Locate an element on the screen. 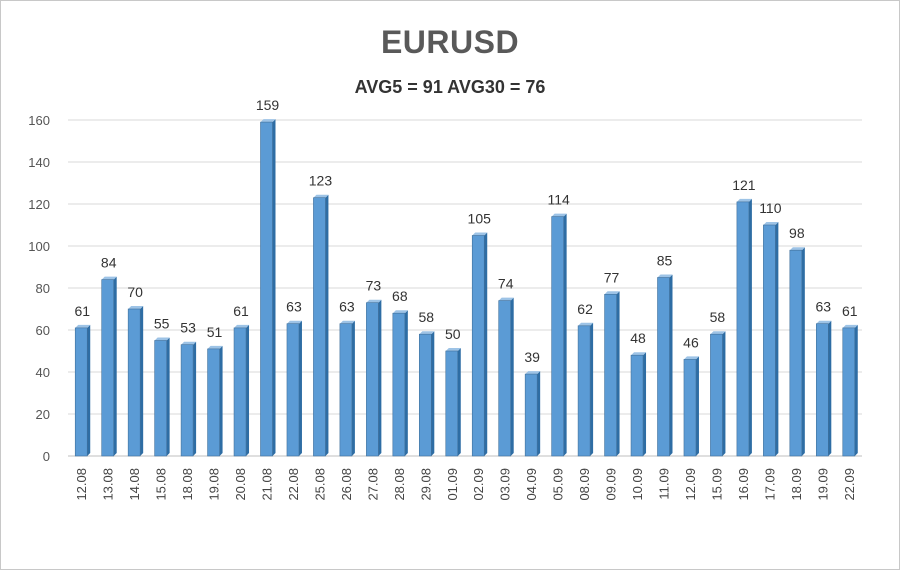 This screenshot has width=900, height=570. bar-14.08 is located at coordinates (135, 381).